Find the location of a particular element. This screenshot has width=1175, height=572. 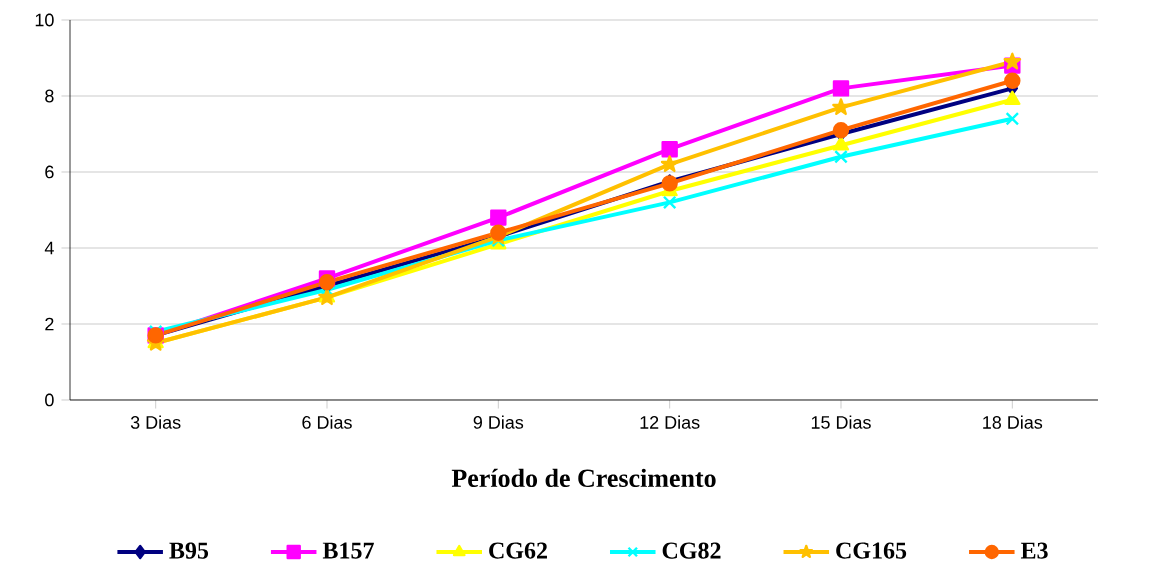

legend-label: CG165 is located at coordinates (871, 550).